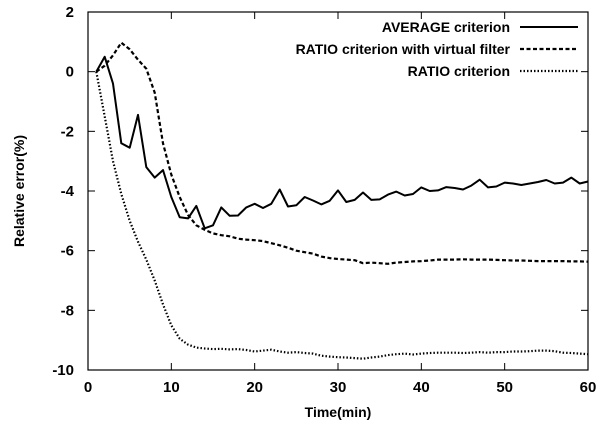  I want to click on x-axis-label: Time(min), so click(338, 412).